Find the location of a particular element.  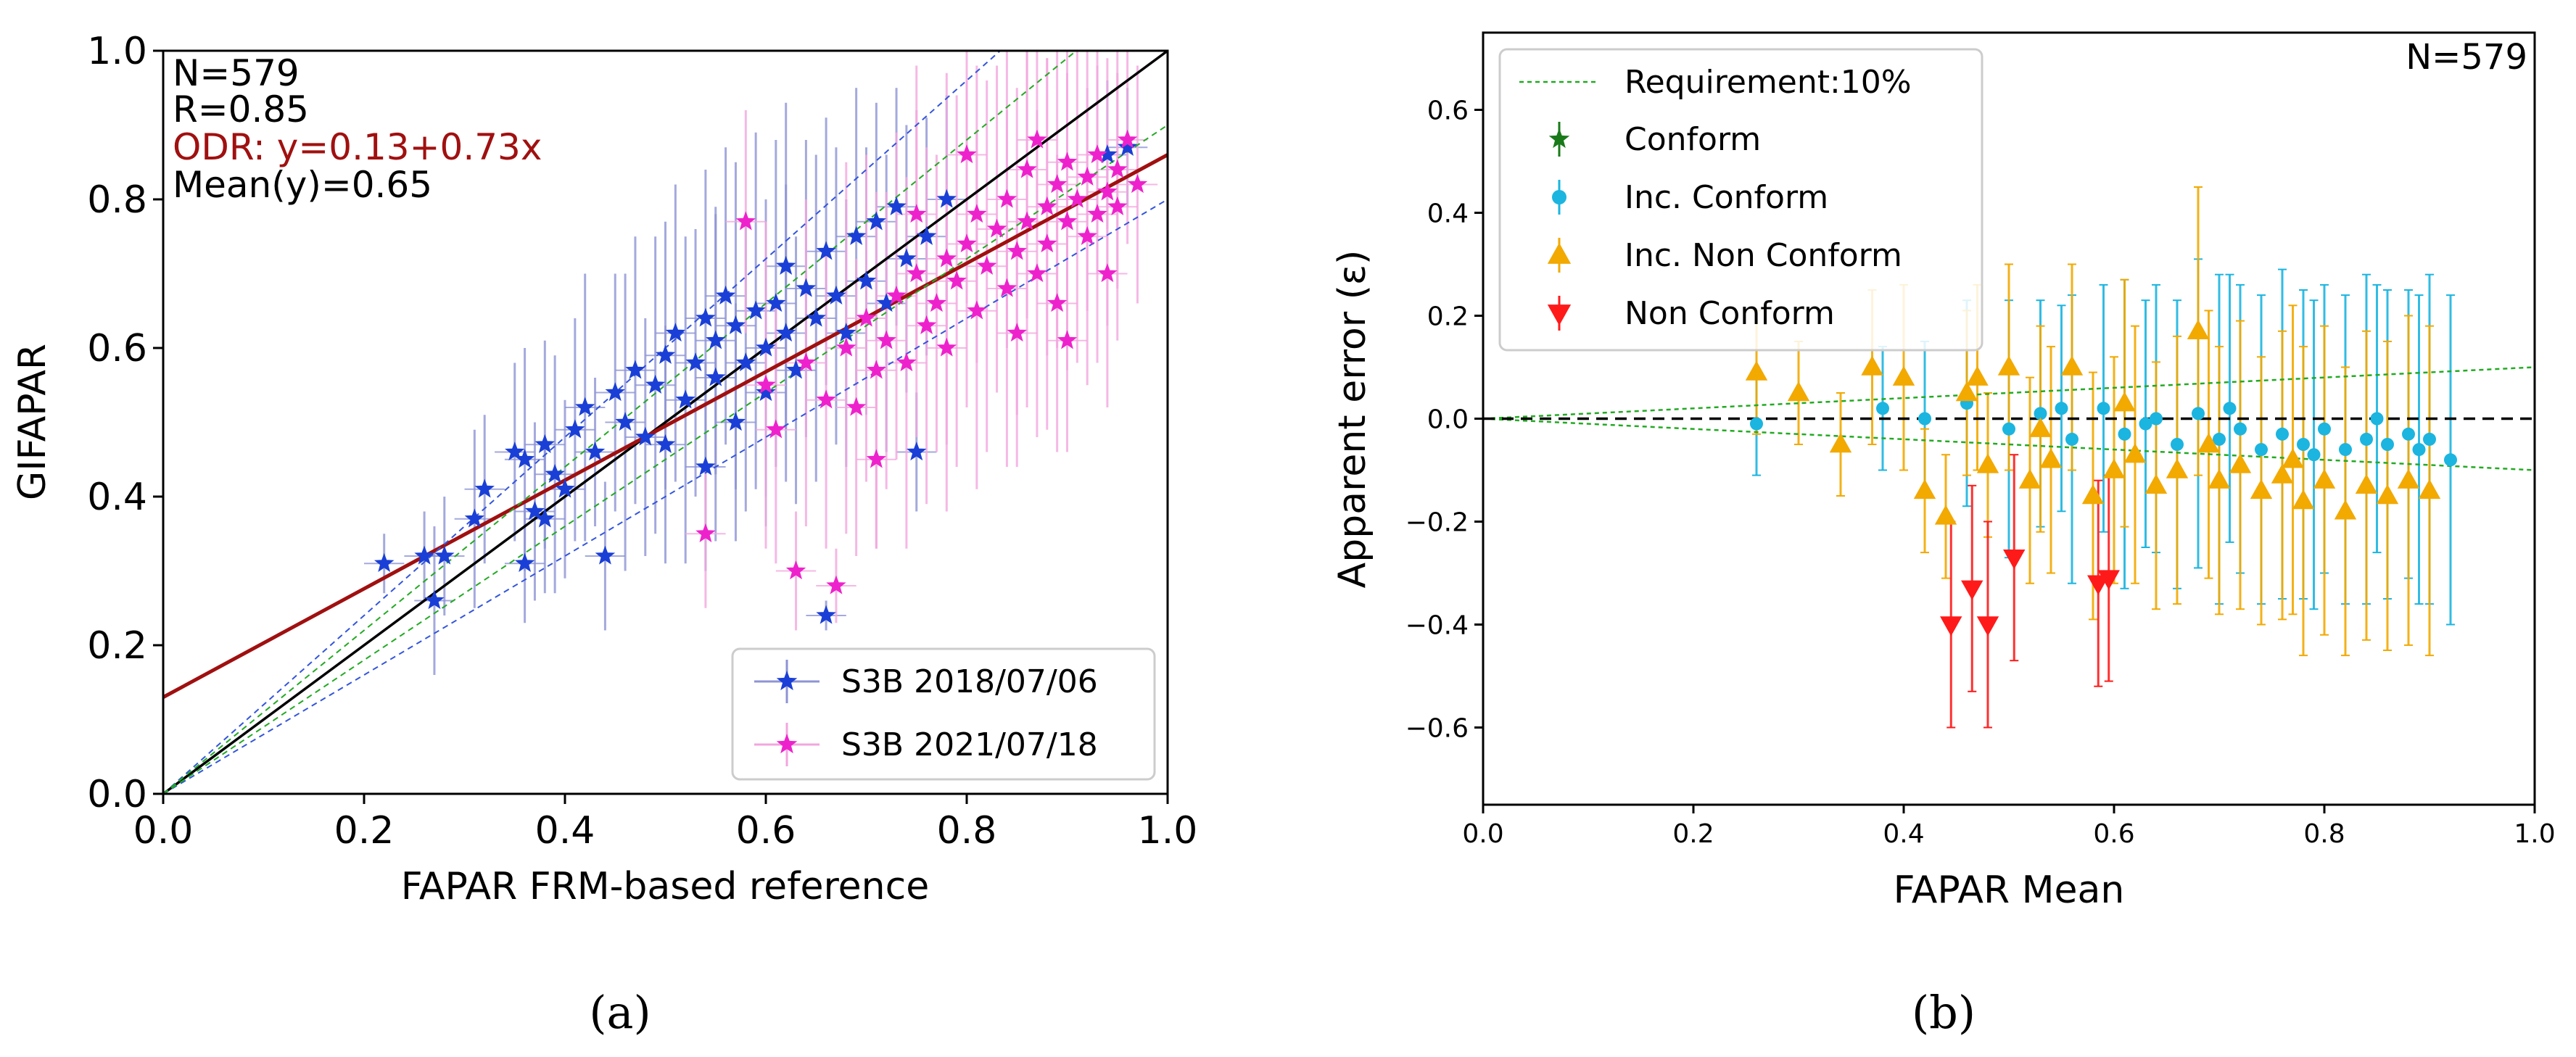

panel-b-ytick-label-6: 0.6 is located at coordinates (1448, 111).